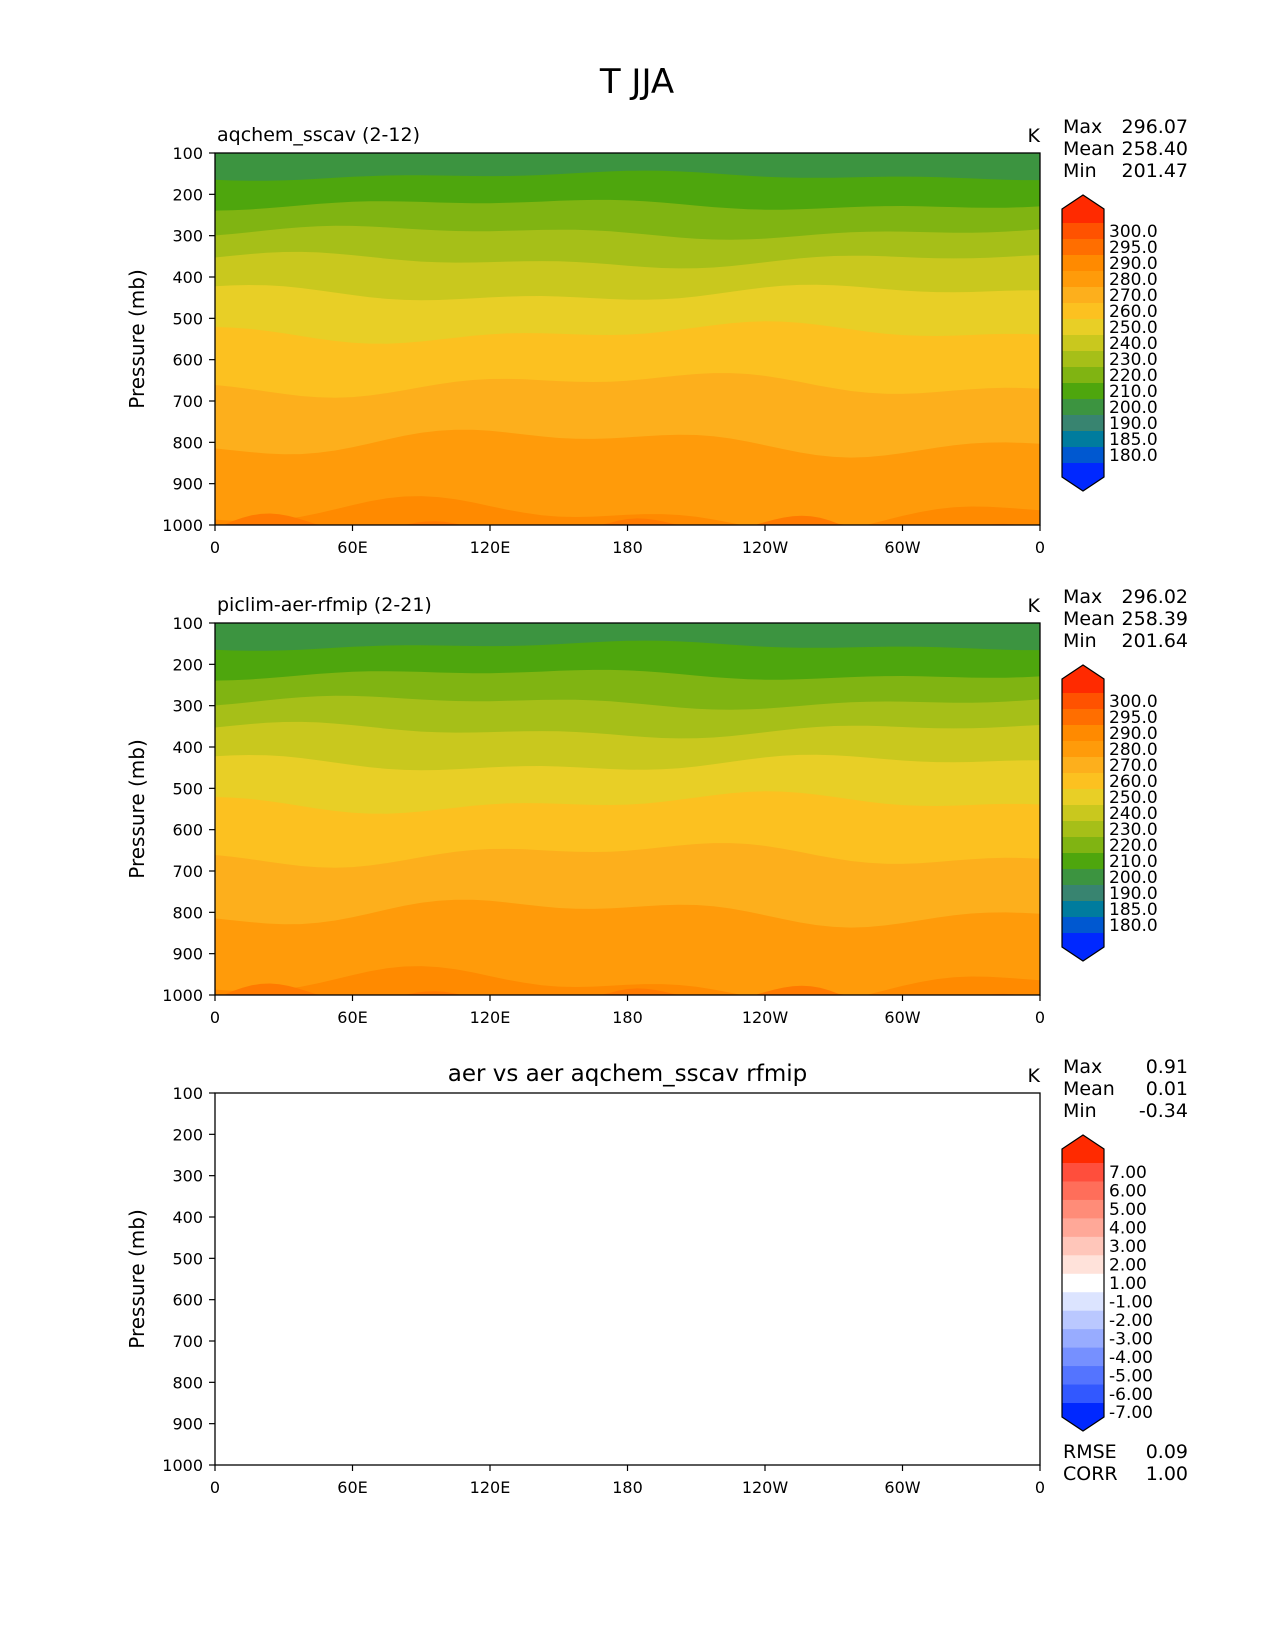  I want to click on colorbar-label: -4.00, so click(1131, 1358).